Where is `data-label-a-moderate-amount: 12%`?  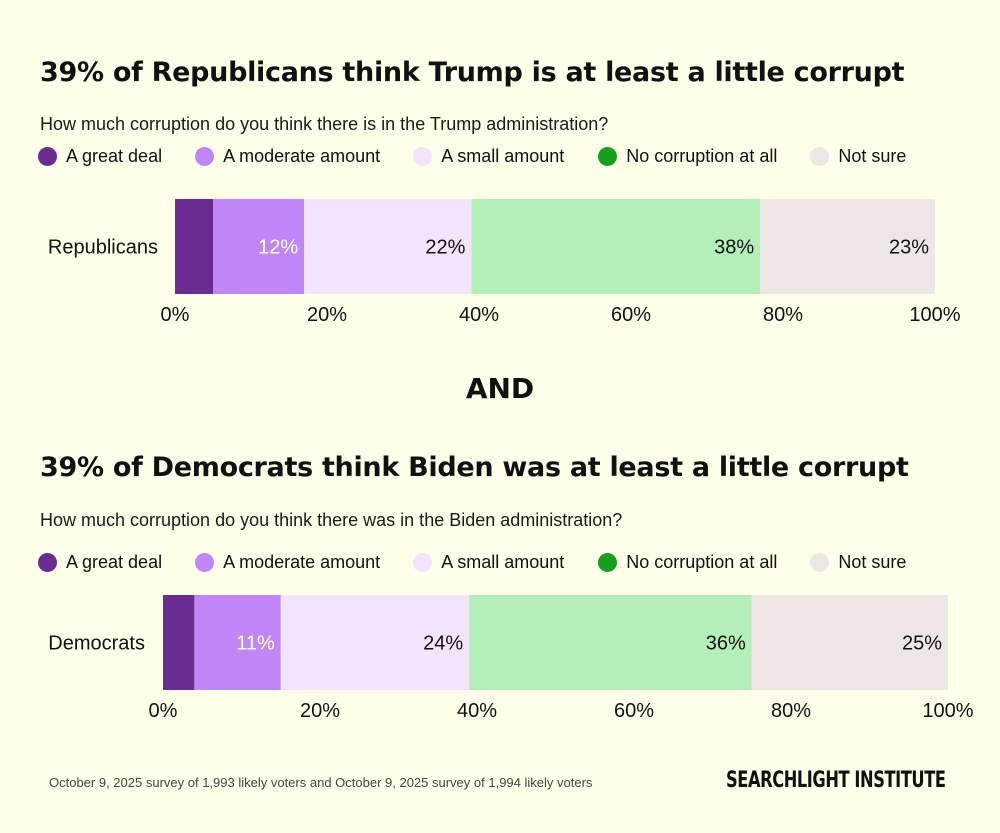 data-label-a-moderate-amount: 12% is located at coordinates (278, 248).